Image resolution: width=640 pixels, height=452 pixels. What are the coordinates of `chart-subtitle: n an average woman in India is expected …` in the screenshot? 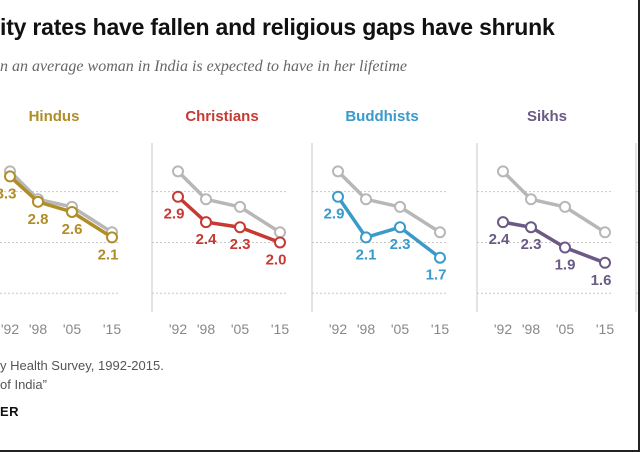 It's located at (204, 66).